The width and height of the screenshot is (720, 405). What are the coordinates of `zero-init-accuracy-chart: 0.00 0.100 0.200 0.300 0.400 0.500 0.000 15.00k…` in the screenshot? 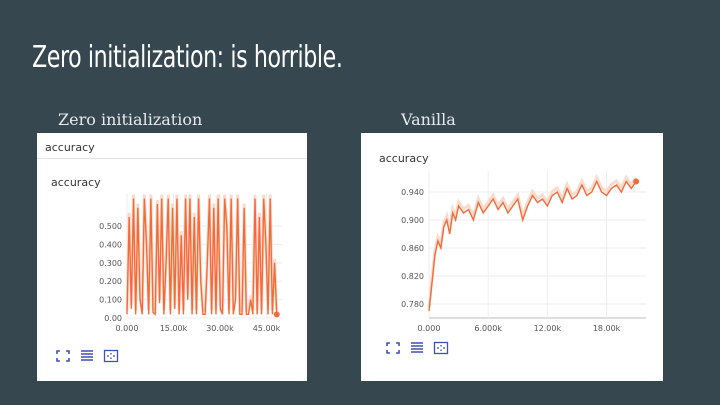 It's located at (190, 263).